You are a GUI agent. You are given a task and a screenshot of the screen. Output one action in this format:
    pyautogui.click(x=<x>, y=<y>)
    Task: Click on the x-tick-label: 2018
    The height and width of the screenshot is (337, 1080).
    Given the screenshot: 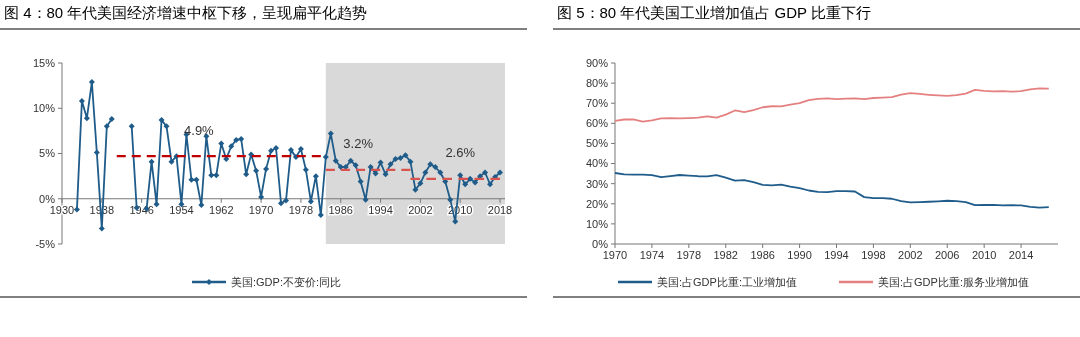 What is the action you would take?
    pyautogui.click(x=500, y=209)
    